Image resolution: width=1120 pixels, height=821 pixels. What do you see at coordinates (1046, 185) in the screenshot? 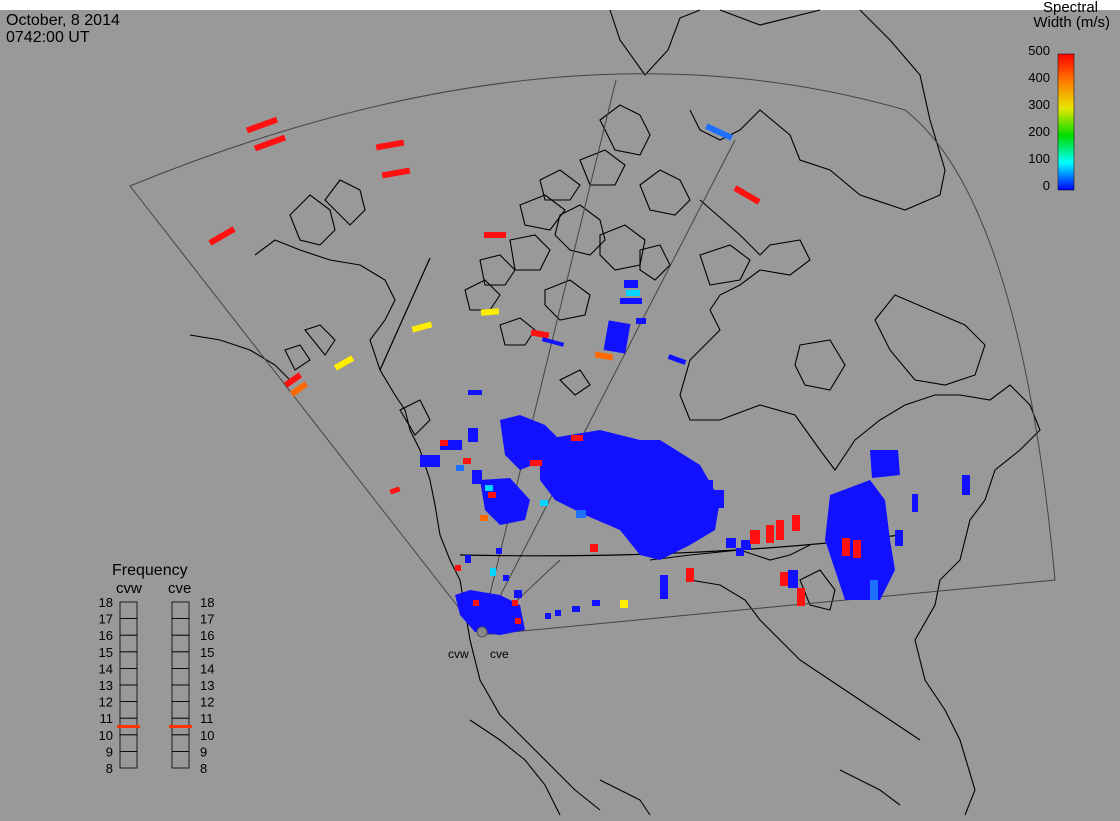
I see `colorbar-tick: 0` at bounding box center [1046, 185].